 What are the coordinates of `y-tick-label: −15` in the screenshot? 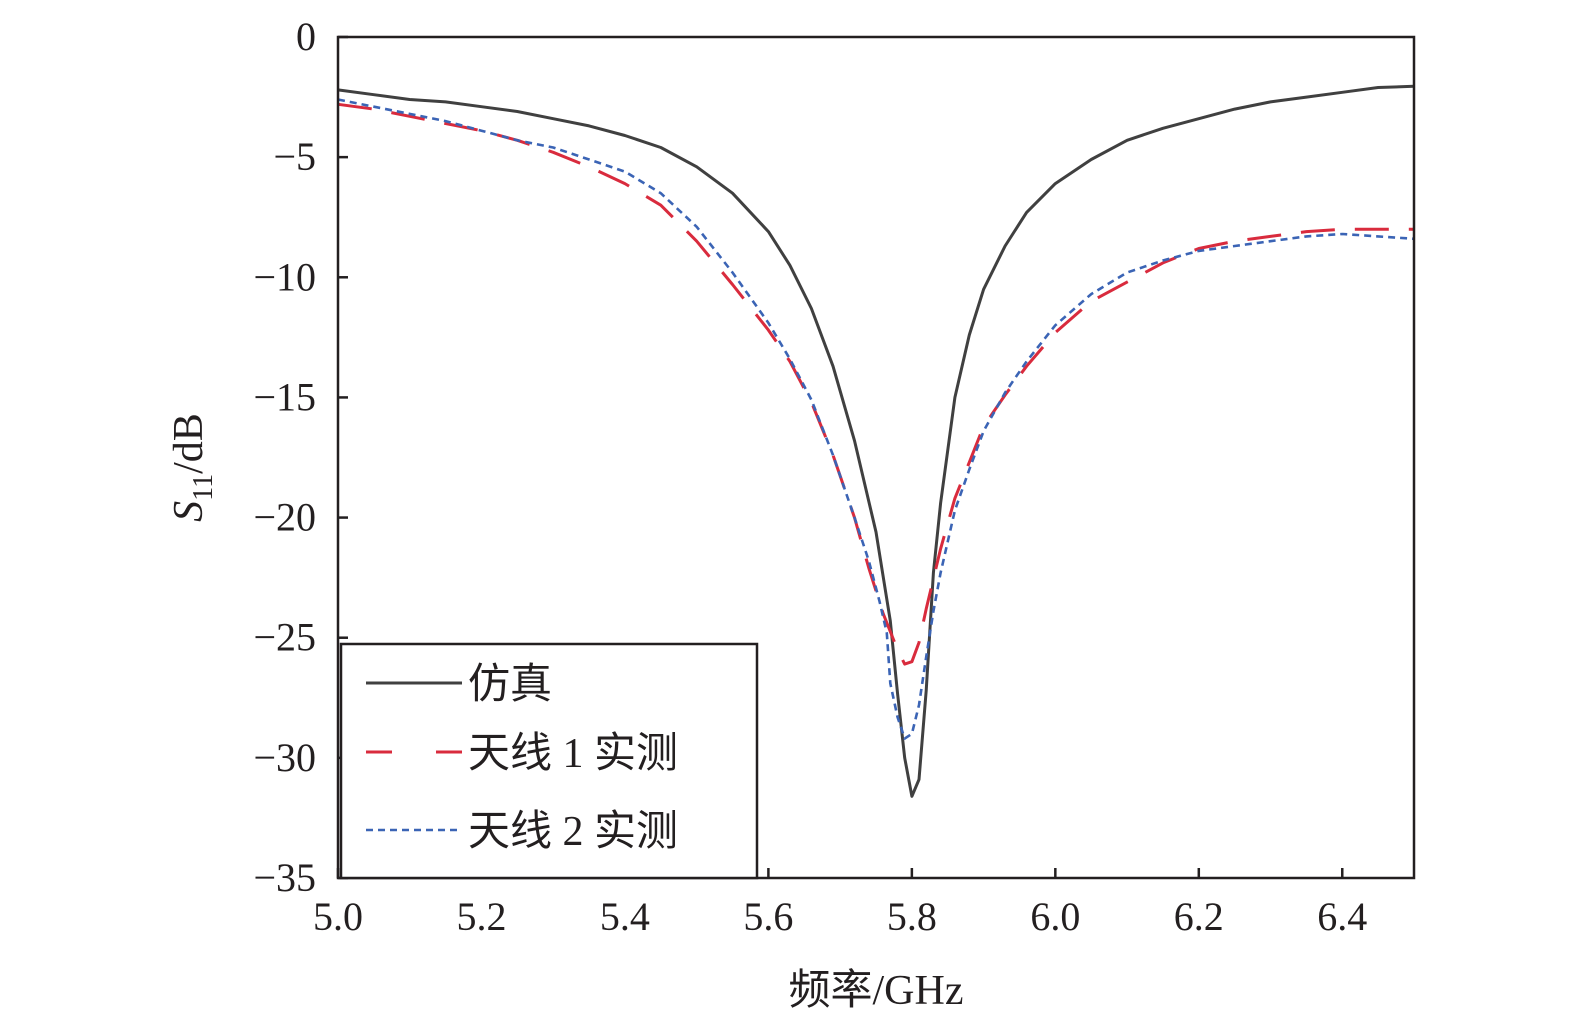 It's located at (284, 396).